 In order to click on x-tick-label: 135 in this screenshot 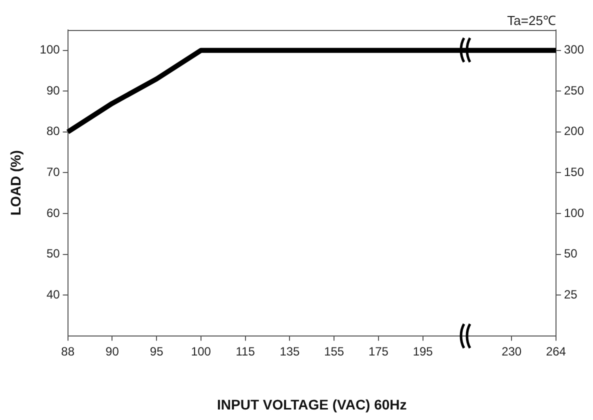, I will do `click(290, 351)`.